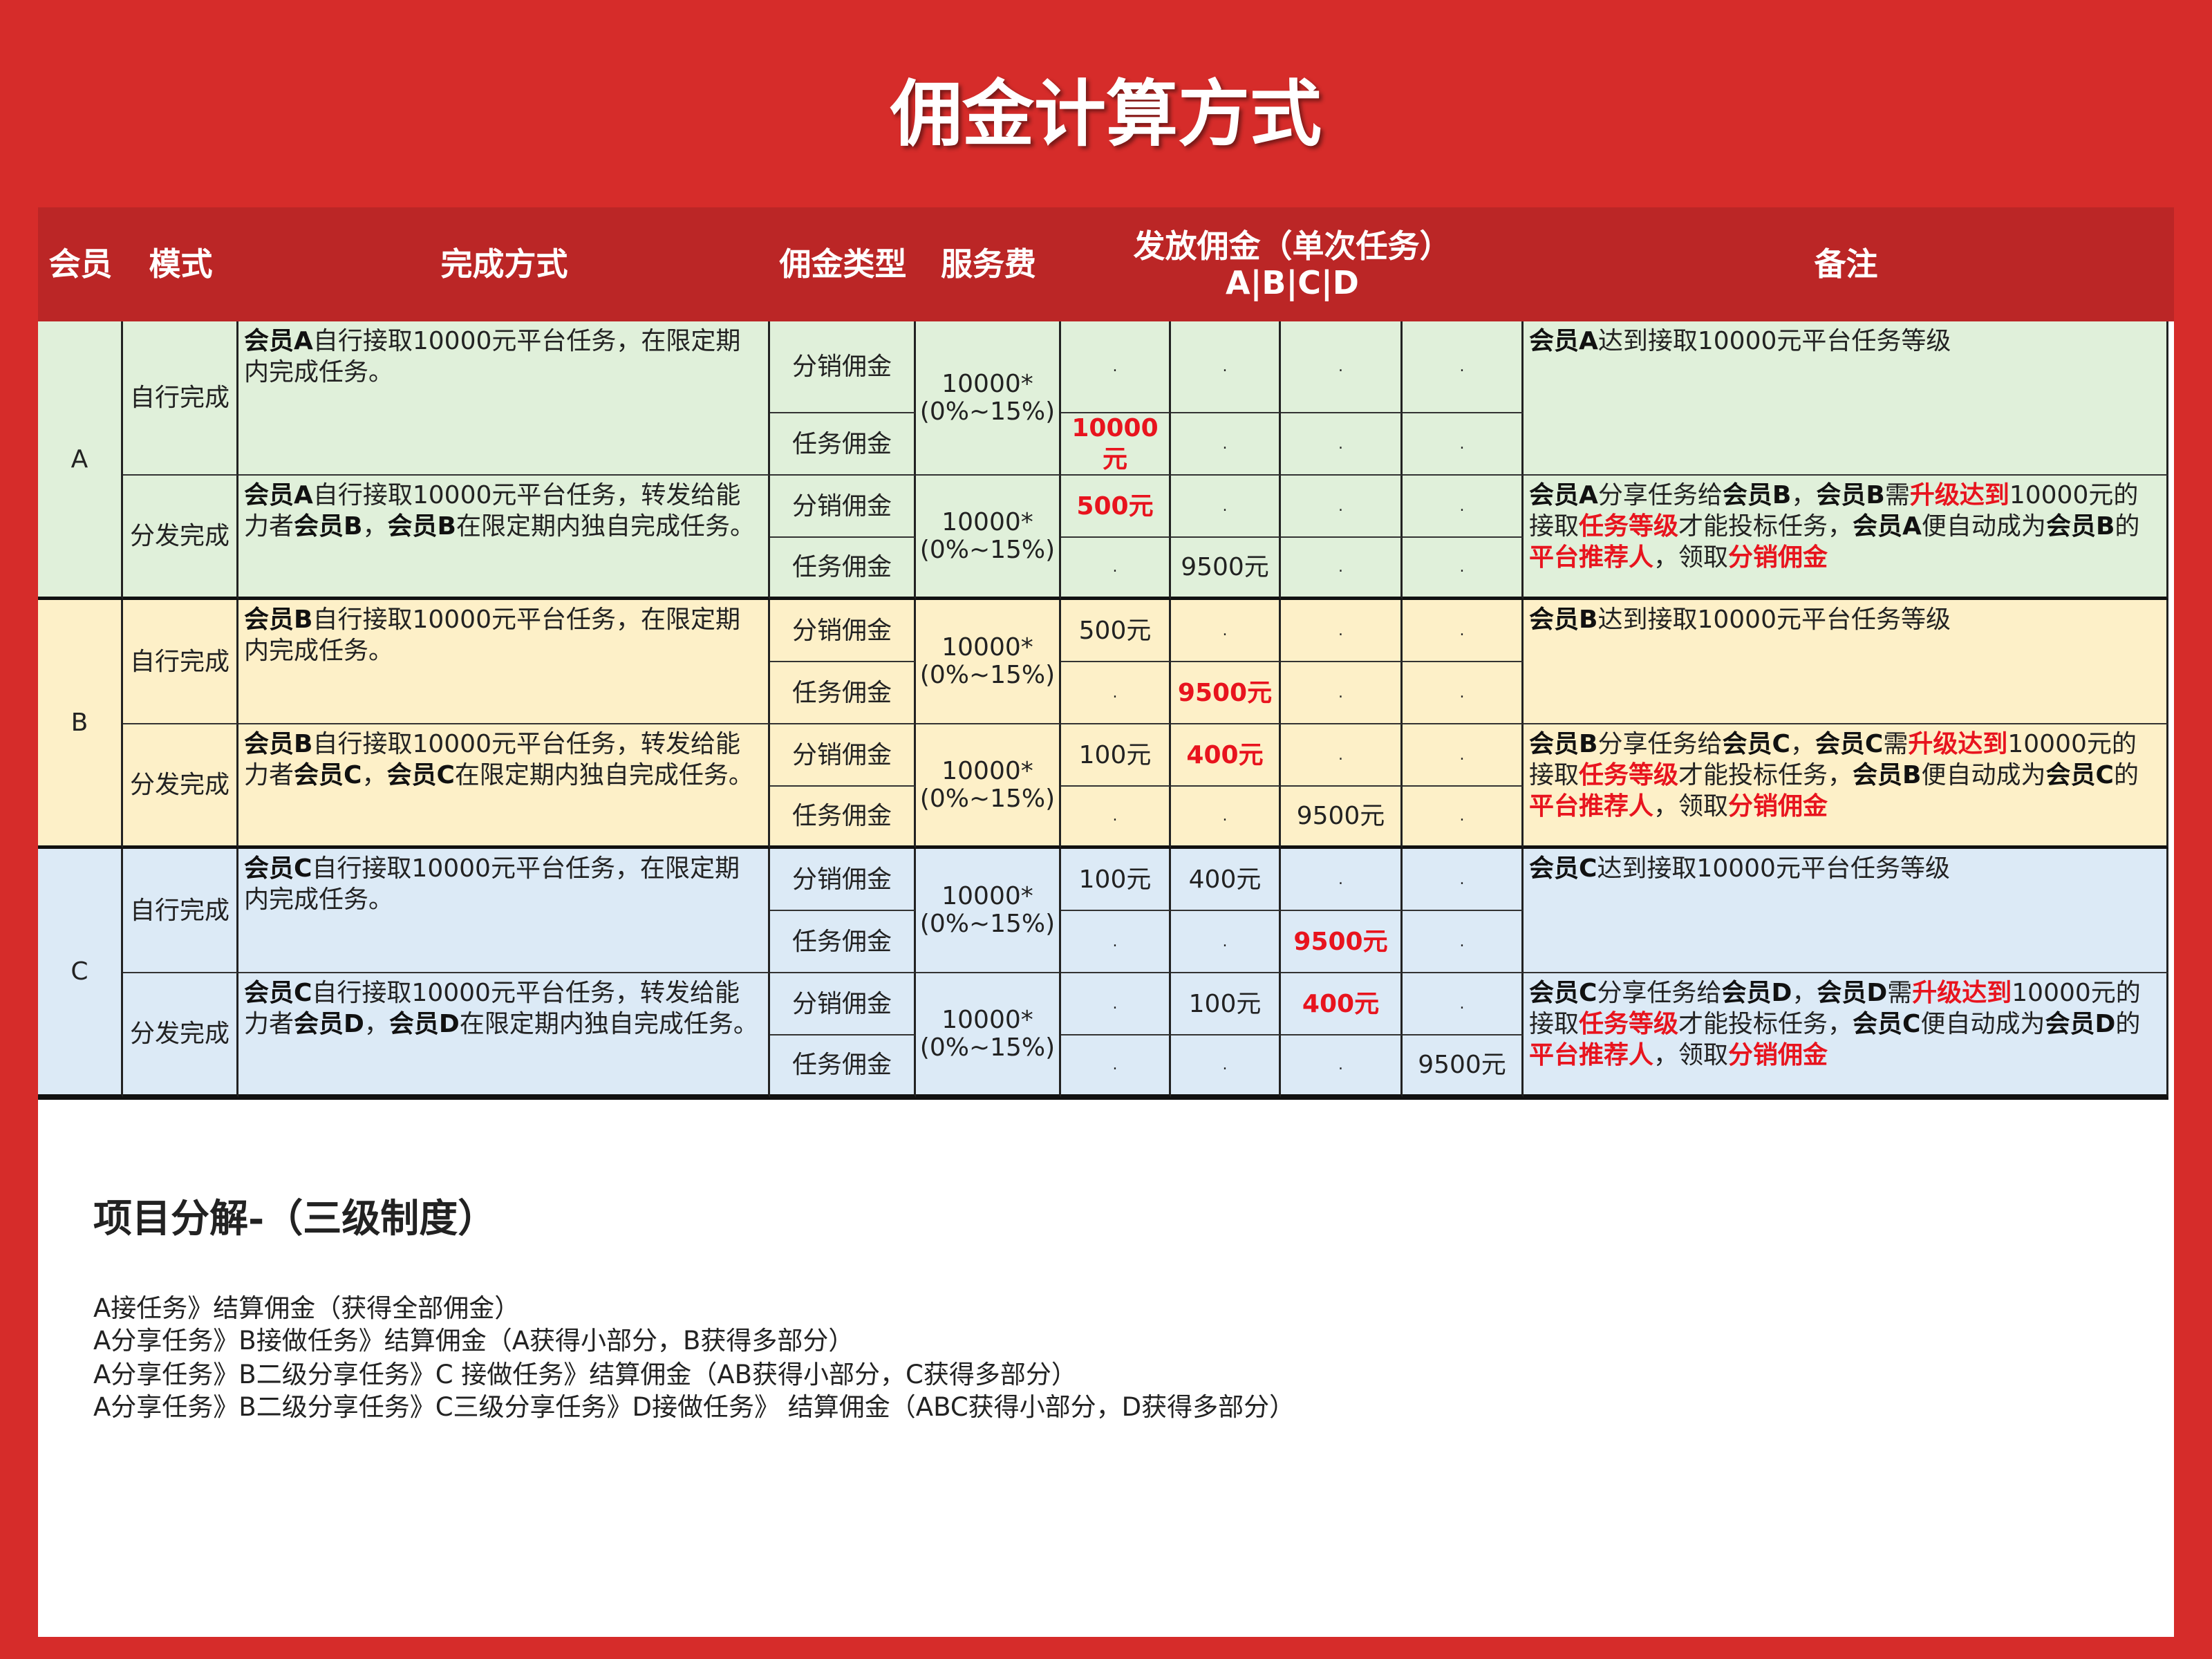 Image resolution: width=2212 pixels, height=1659 pixels. What do you see at coordinates (1342, 1004) in the screenshot?
I see `payout-cell-c: 400元` at bounding box center [1342, 1004].